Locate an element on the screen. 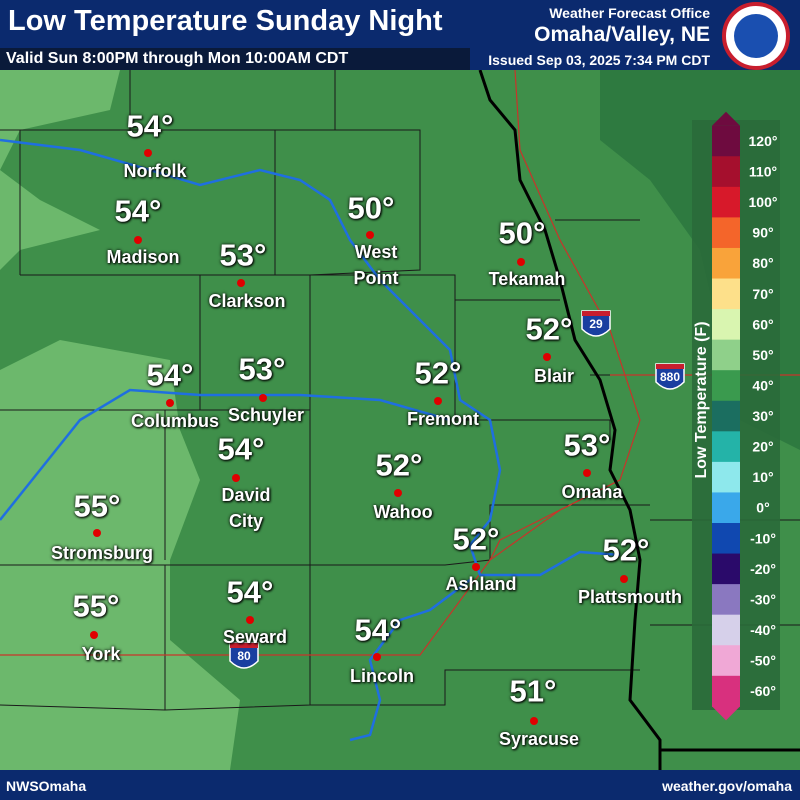 The width and height of the screenshot is (800, 800). interstate-number: 80 is located at coordinates (244, 656).